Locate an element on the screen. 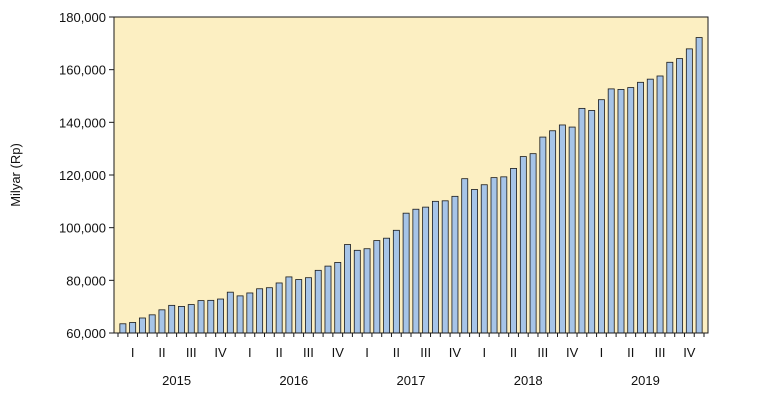  y-axis-title: Milyar (Rp) is located at coordinates (15, 175).